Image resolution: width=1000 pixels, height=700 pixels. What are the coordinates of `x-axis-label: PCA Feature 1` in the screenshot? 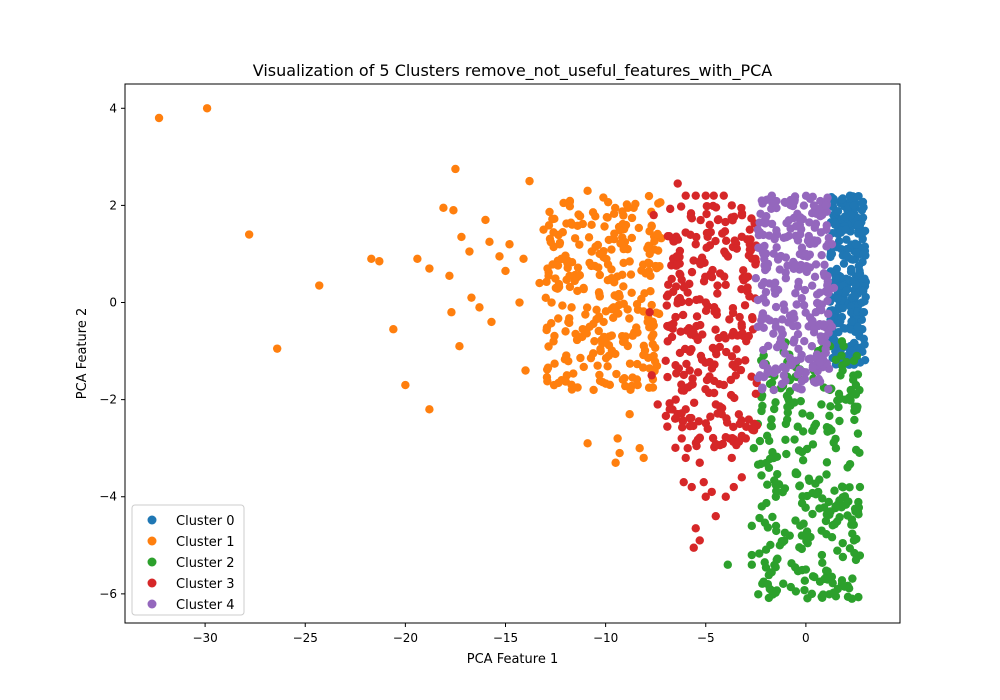 It's located at (512, 659).